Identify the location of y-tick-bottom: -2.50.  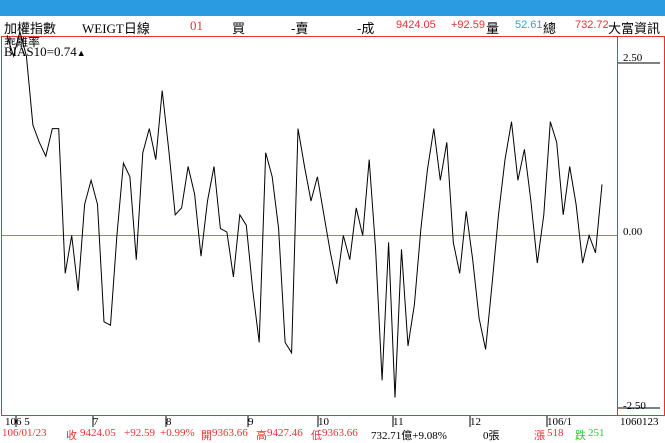
(634, 406).